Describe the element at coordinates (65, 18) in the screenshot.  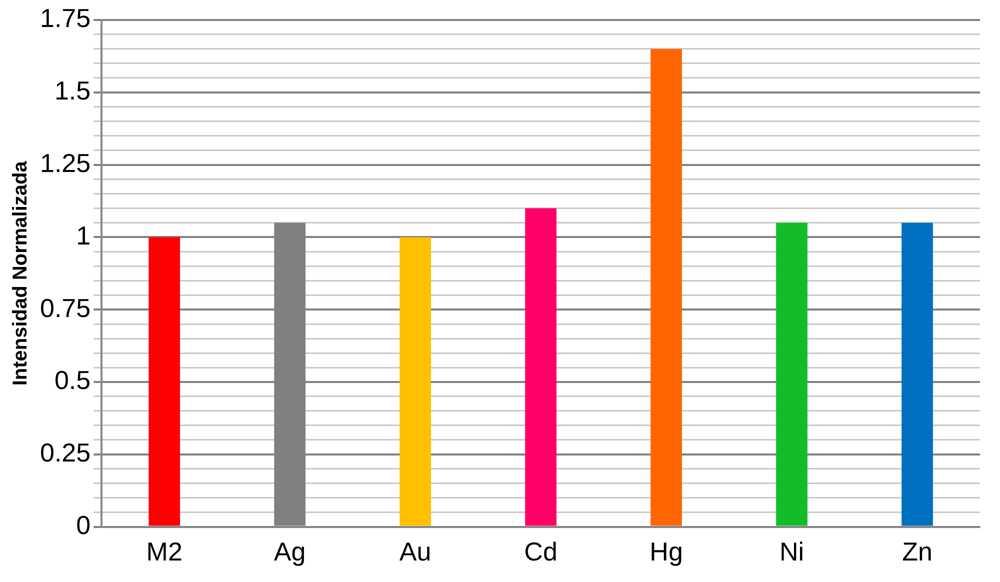
I see `y-tick-label: 1.75` at that location.